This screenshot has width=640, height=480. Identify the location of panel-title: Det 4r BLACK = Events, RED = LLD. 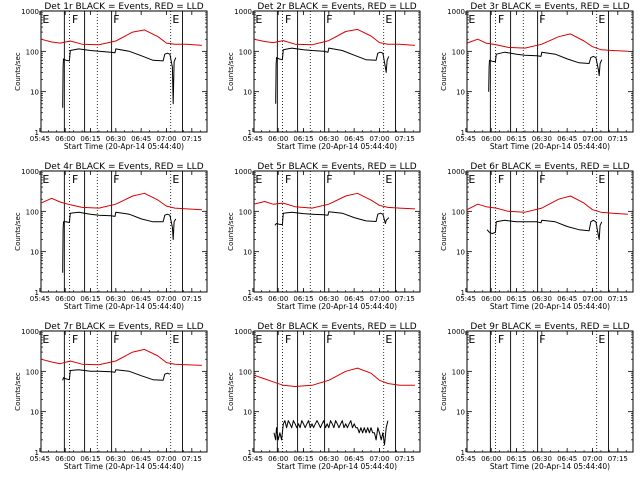
(123, 167).